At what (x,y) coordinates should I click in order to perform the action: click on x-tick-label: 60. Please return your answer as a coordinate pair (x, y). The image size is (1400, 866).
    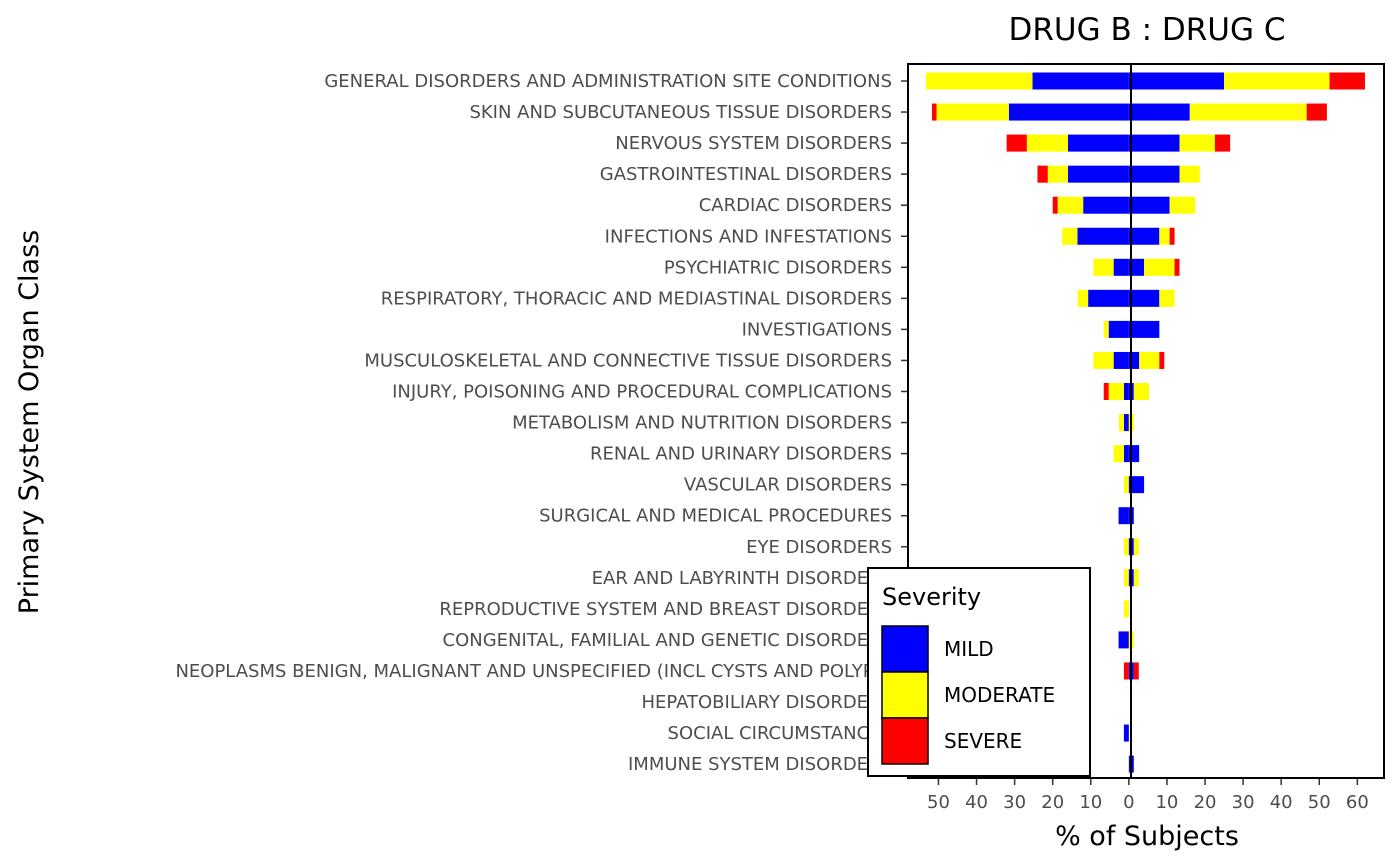
    Looking at the image, I should click on (1357, 802).